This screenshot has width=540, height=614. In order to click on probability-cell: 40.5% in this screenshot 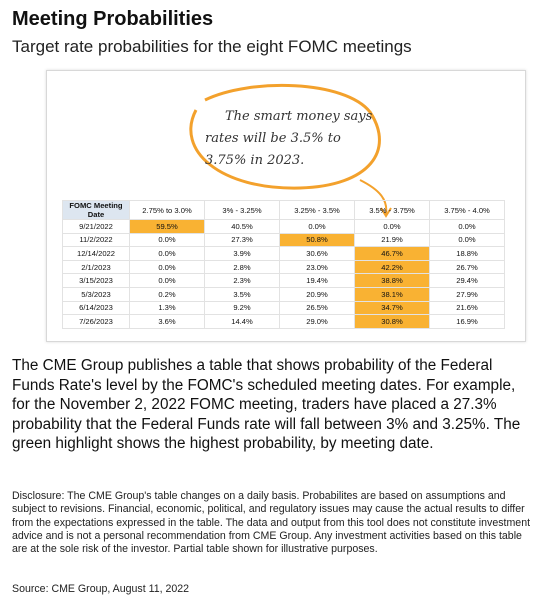, I will do `click(242, 226)`.